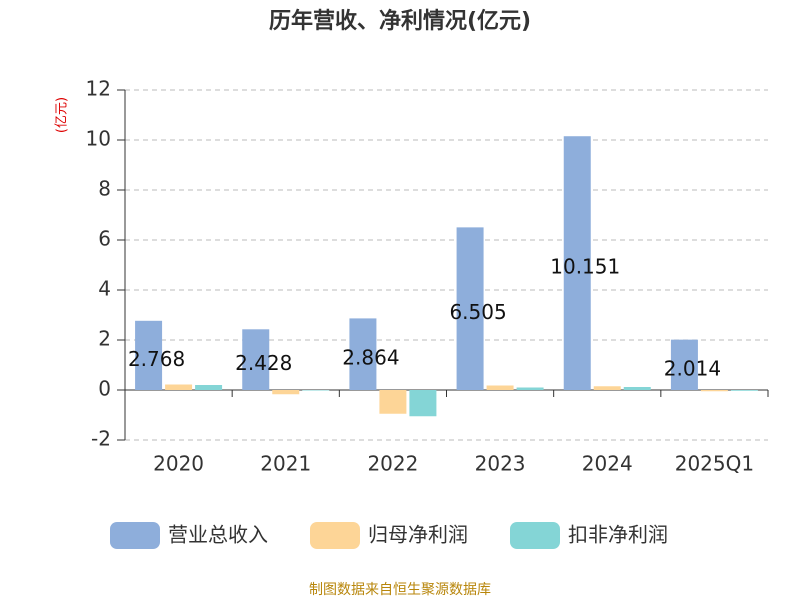 The height and width of the screenshot is (600, 800). What do you see at coordinates (714, 464) in the screenshot?
I see `x-tick-label: 2025Q1` at bounding box center [714, 464].